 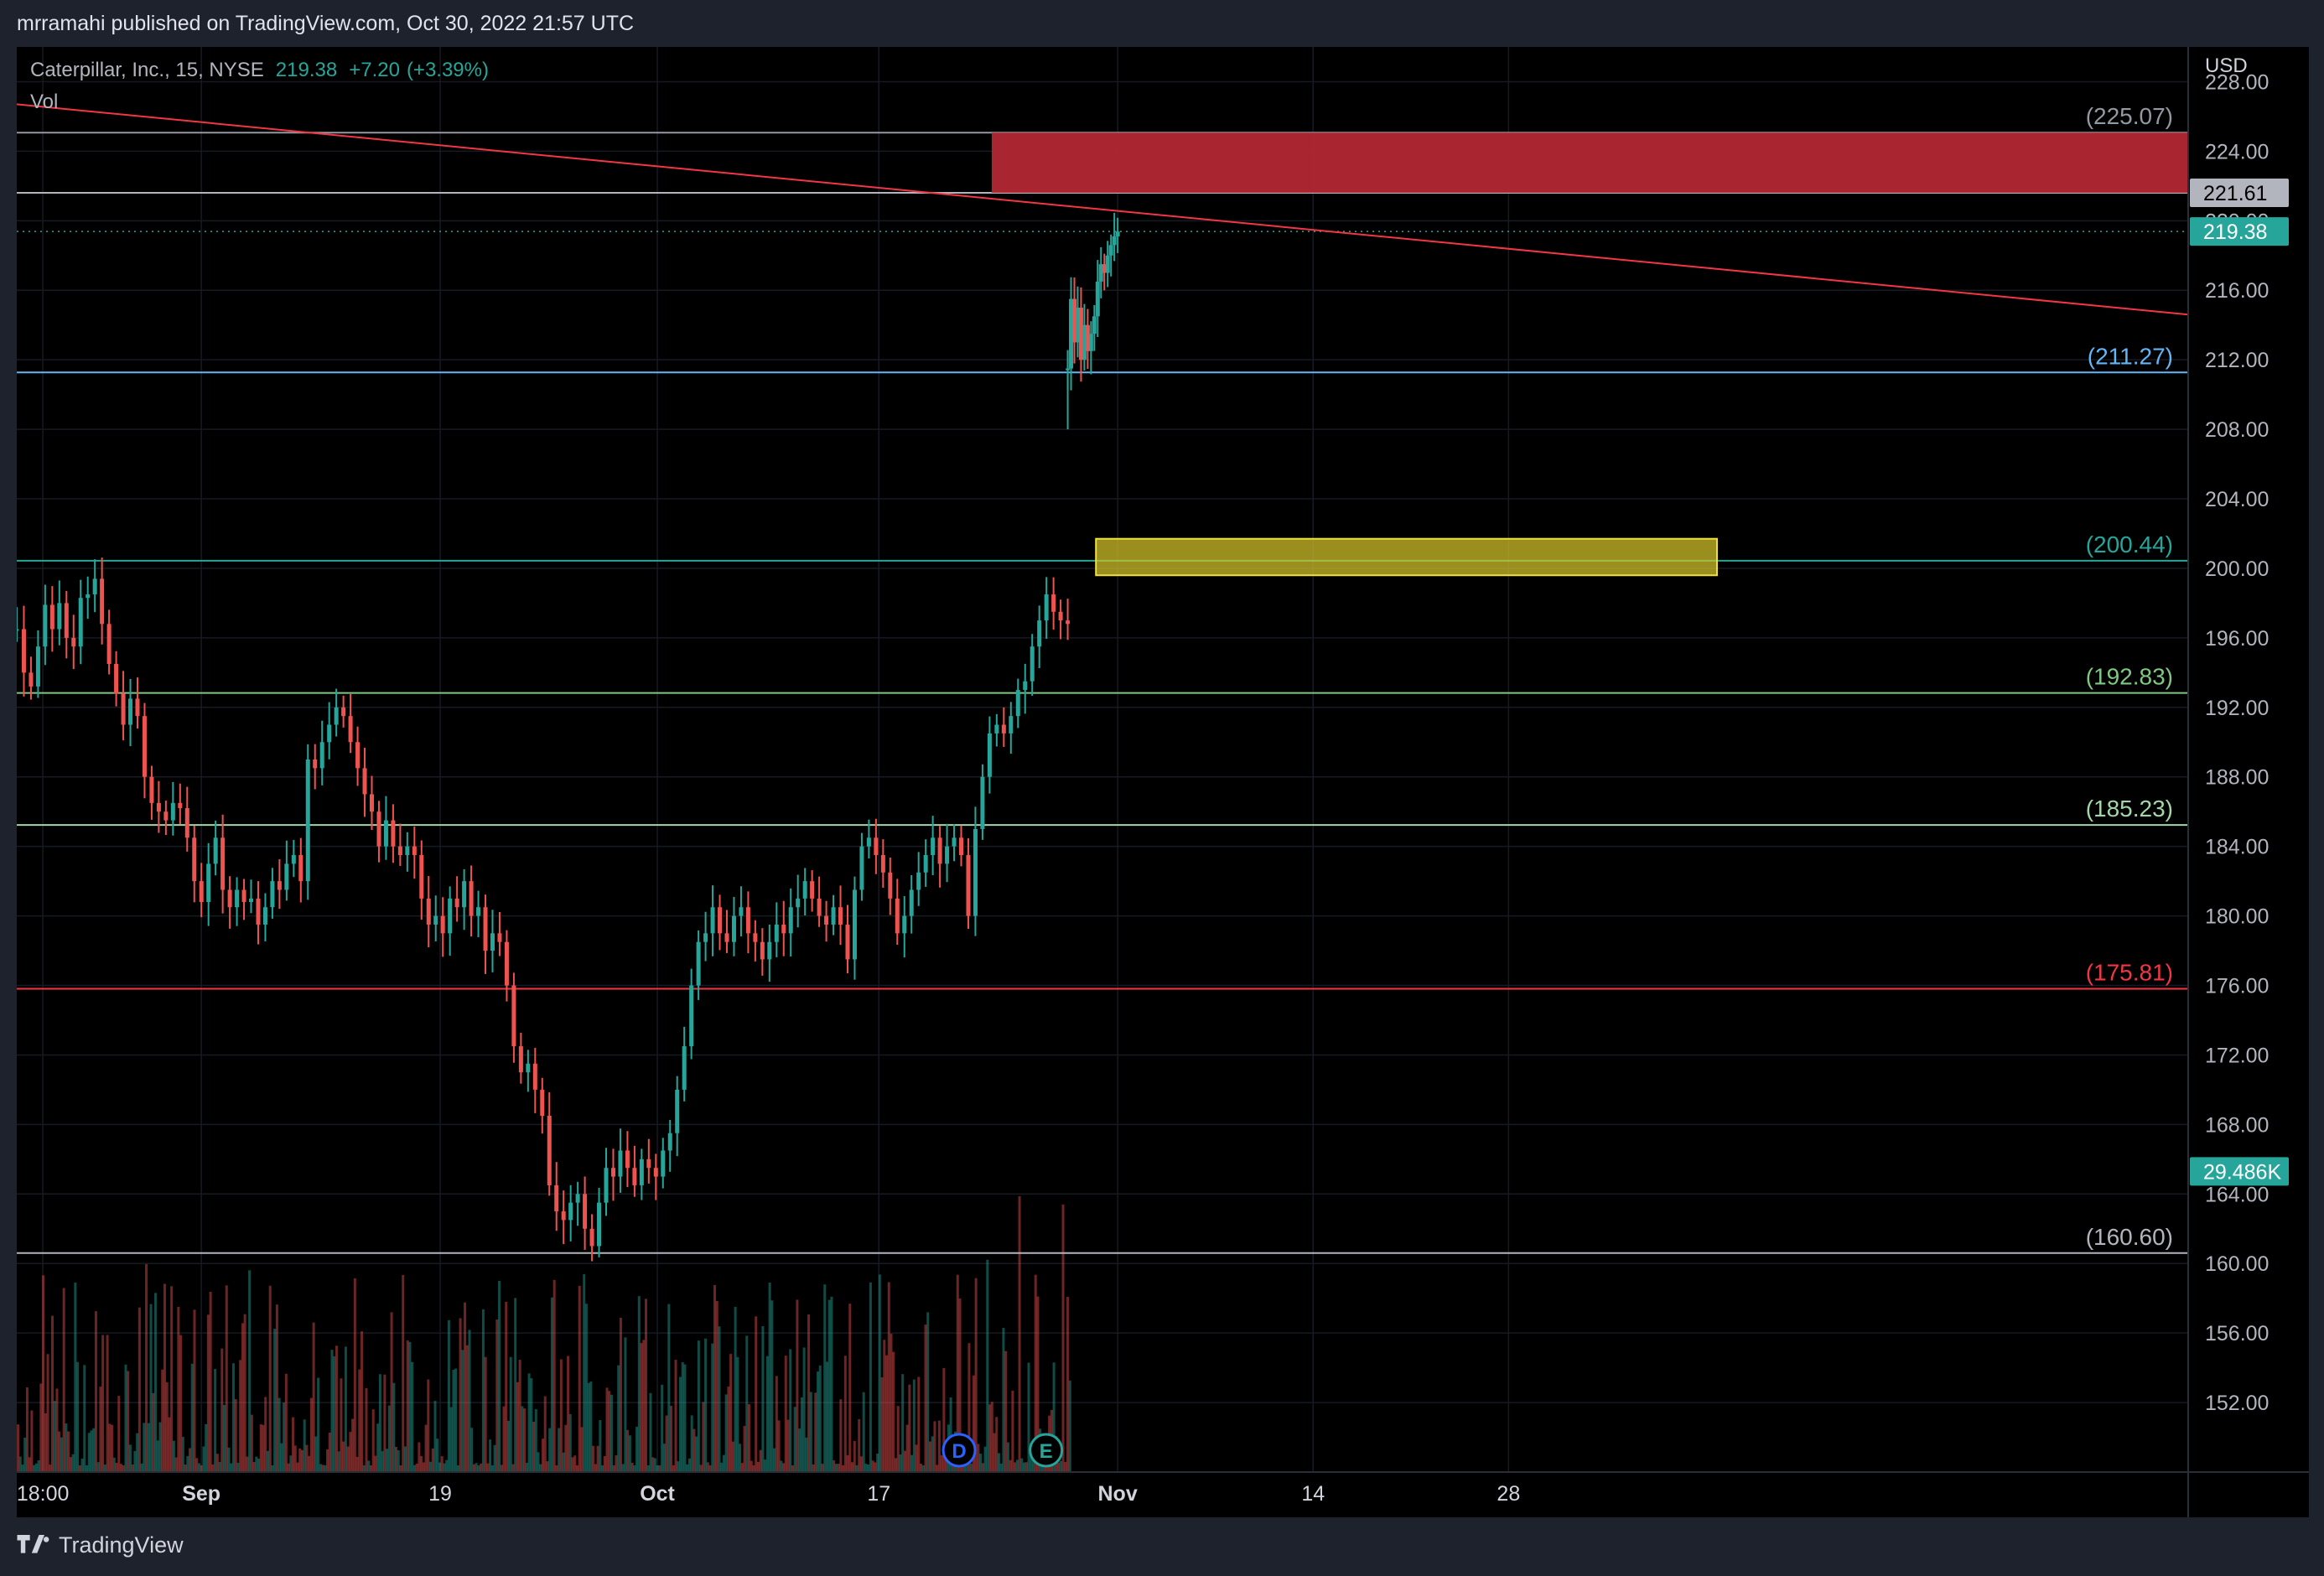 What do you see at coordinates (1313, 1494) in the screenshot?
I see `time-axis-label: 14` at bounding box center [1313, 1494].